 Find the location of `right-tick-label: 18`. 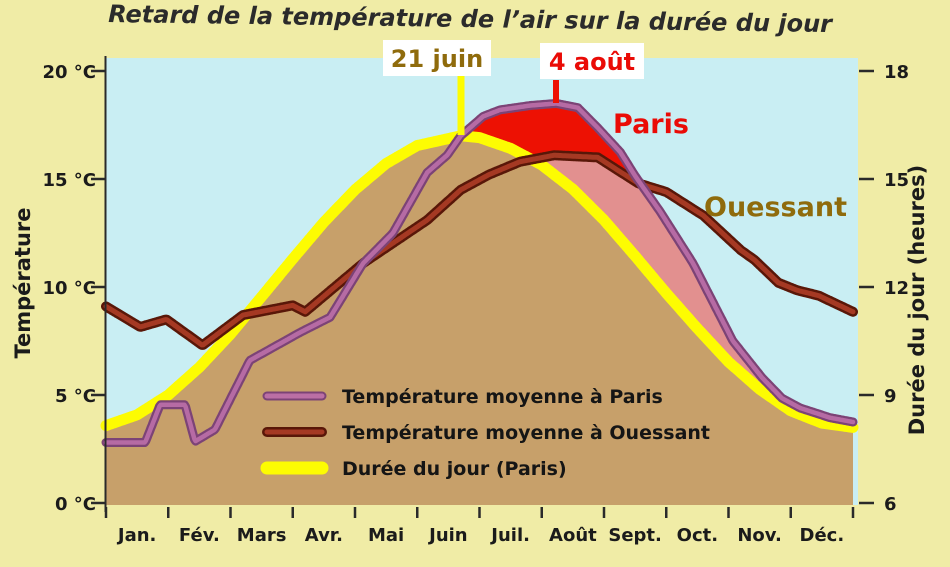

right-tick-label: 18 is located at coordinates (896, 72).